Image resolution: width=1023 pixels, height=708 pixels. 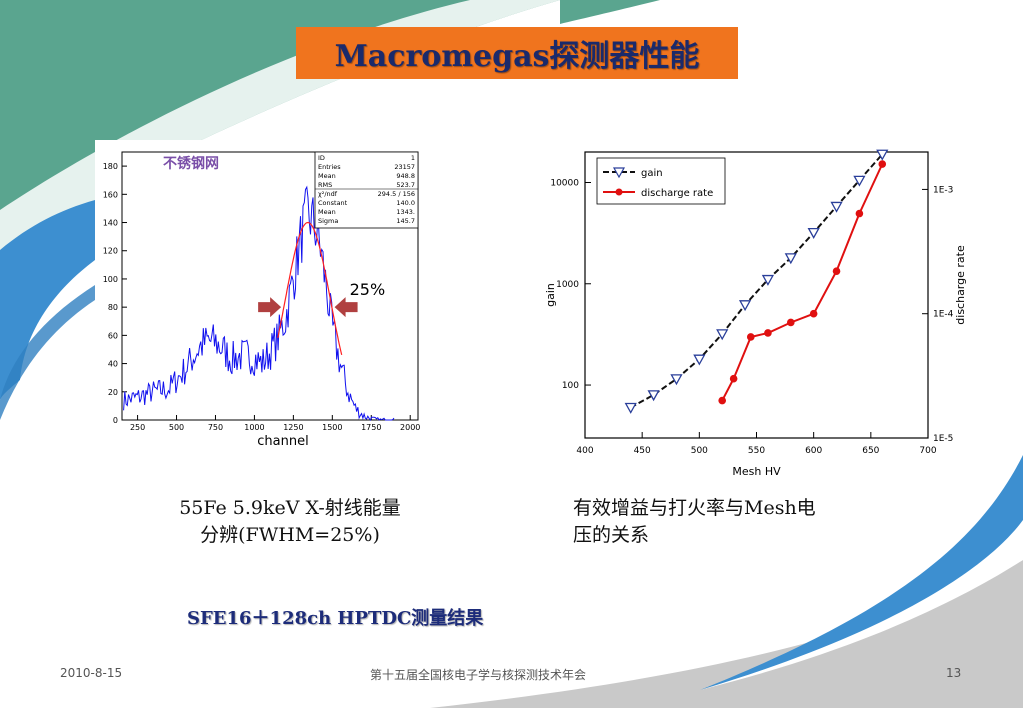 I want to click on stats-value: 523.7, so click(x=405, y=185).